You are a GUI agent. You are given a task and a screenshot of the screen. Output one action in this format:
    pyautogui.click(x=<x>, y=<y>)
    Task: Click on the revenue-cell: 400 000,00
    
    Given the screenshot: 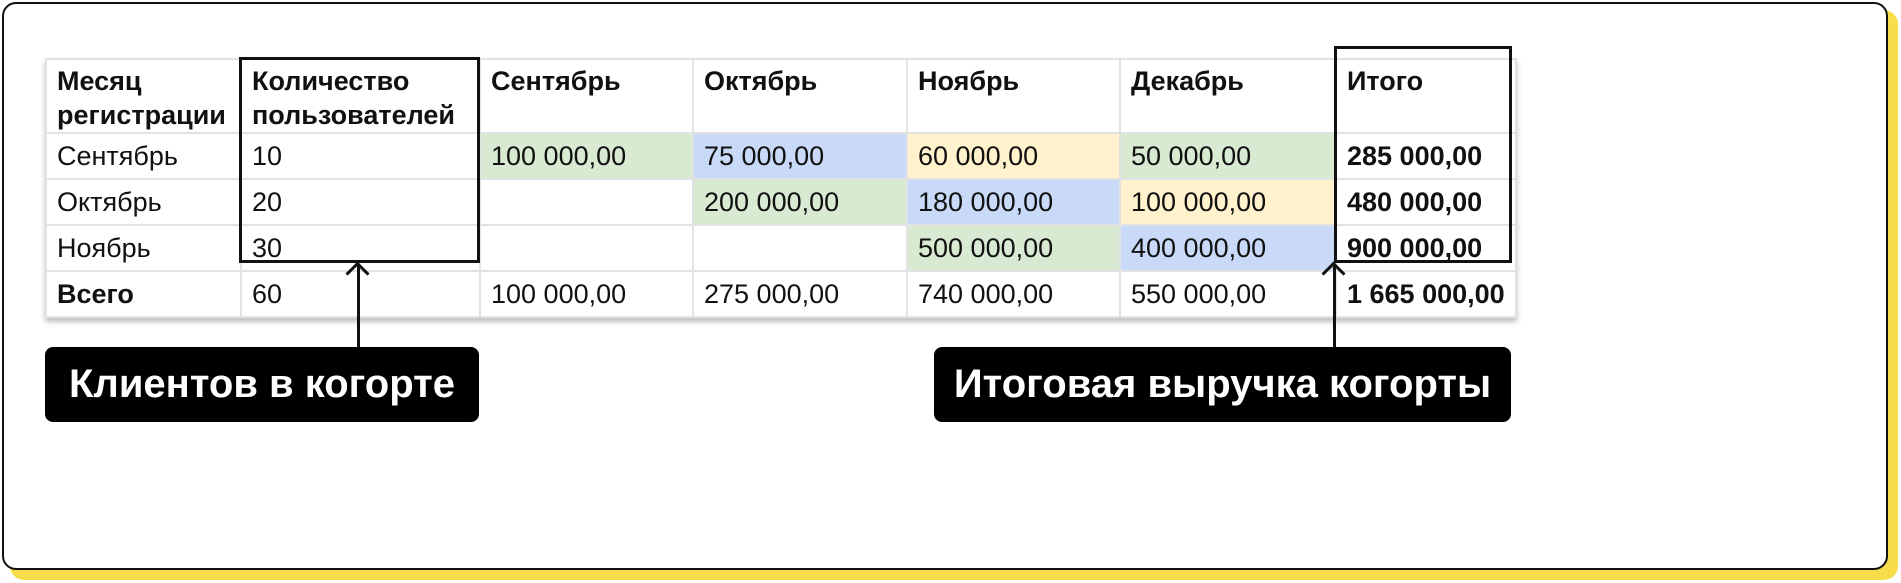 What is the action you would take?
    pyautogui.click(x=1228, y=248)
    